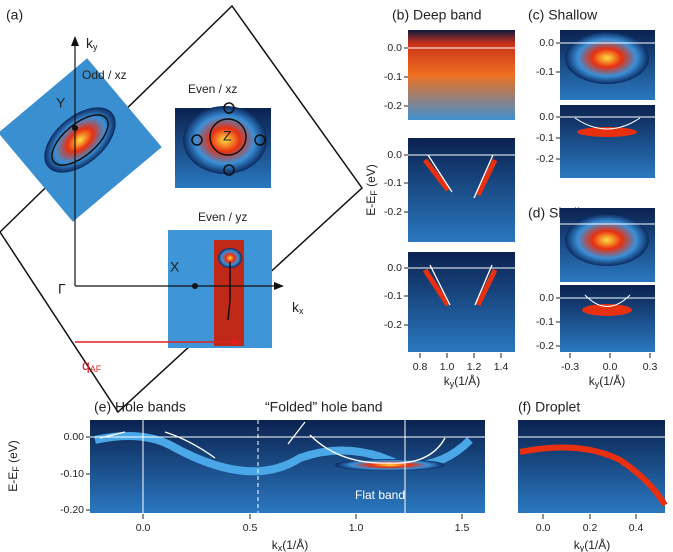 The image size is (673, 552). What do you see at coordinates (390, 465) in the screenshot?
I see `flat-band` at bounding box center [390, 465].